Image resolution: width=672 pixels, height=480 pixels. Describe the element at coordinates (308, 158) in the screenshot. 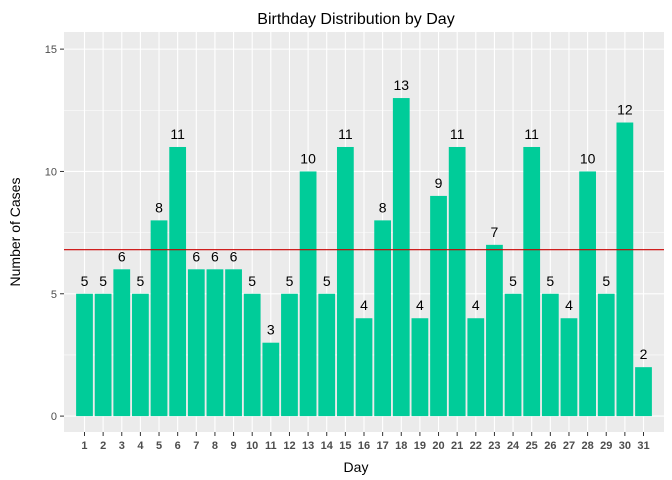

I see `bar-value-label: 10` at that location.